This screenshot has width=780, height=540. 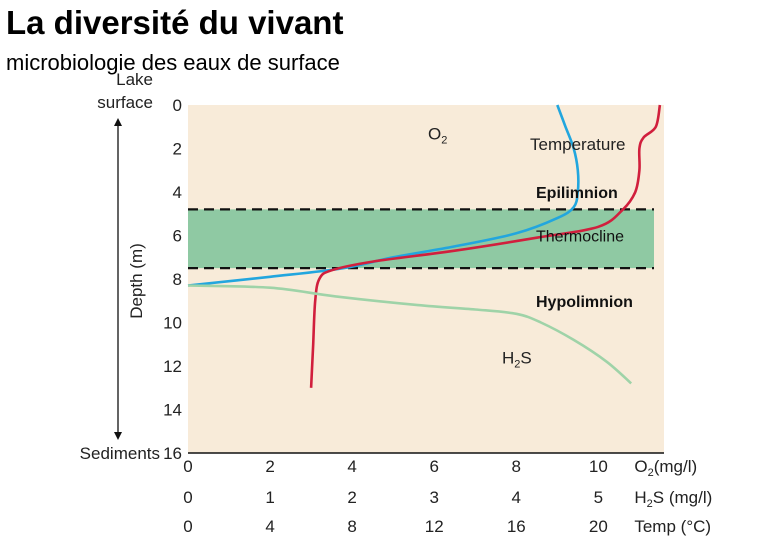 What do you see at coordinates (580, 237) in the screenshot?
I see `zone-label-thermocline: Thermocline` at bounding box center [580, 237].